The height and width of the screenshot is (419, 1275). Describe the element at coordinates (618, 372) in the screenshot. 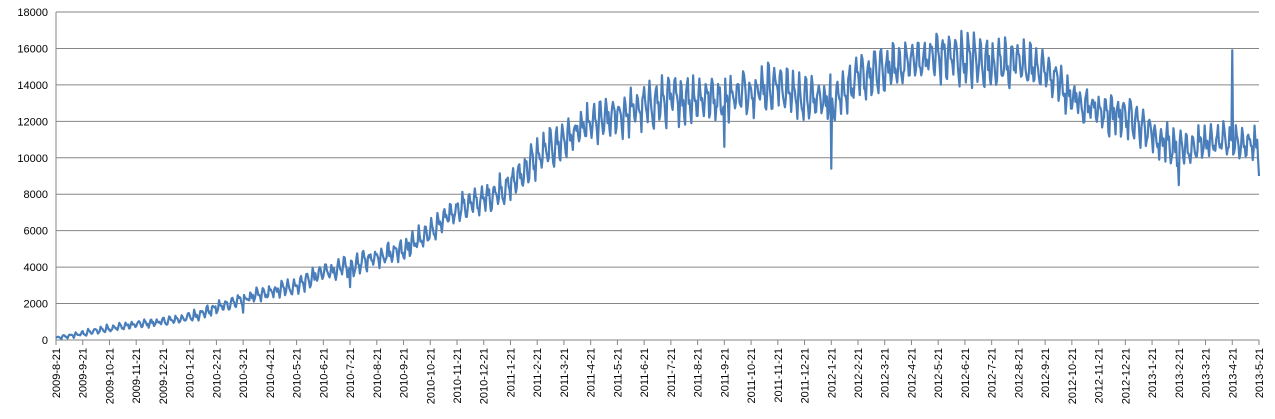

I see `x-tick-label: 2011-5-21` at that location.